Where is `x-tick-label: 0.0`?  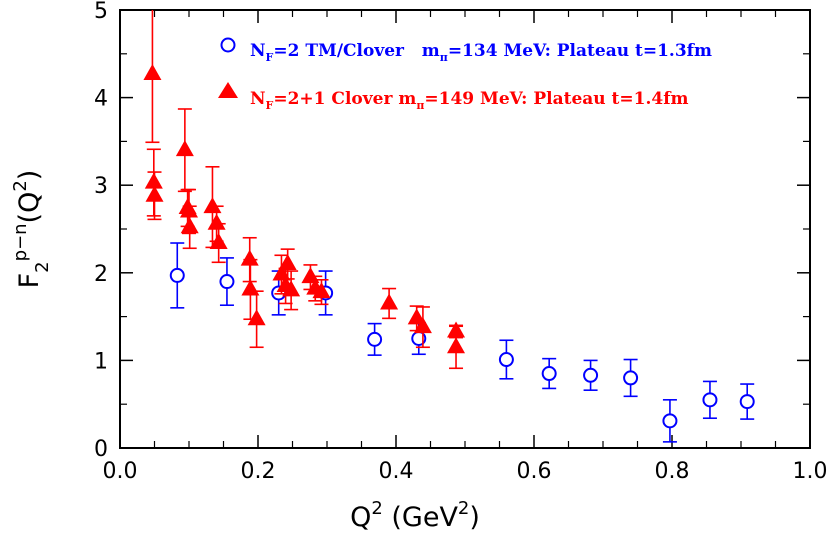
x-tick-label: 0.0 is located at coordinates (120, 471).